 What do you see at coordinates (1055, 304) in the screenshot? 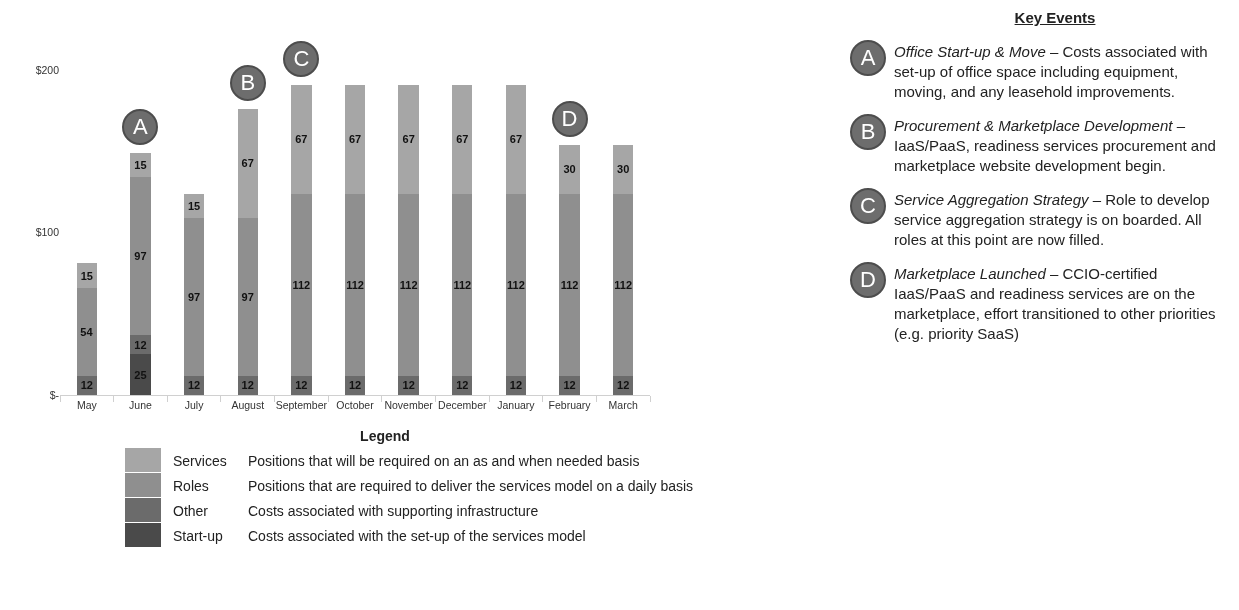
I see `text: Marketplace Launched – CCIO-certified IaaS/PaaS and readiness services are on the marketplace, effort transitioned to other priorities (e.g. priority SaaS)` at bounding box center [1055, 304].